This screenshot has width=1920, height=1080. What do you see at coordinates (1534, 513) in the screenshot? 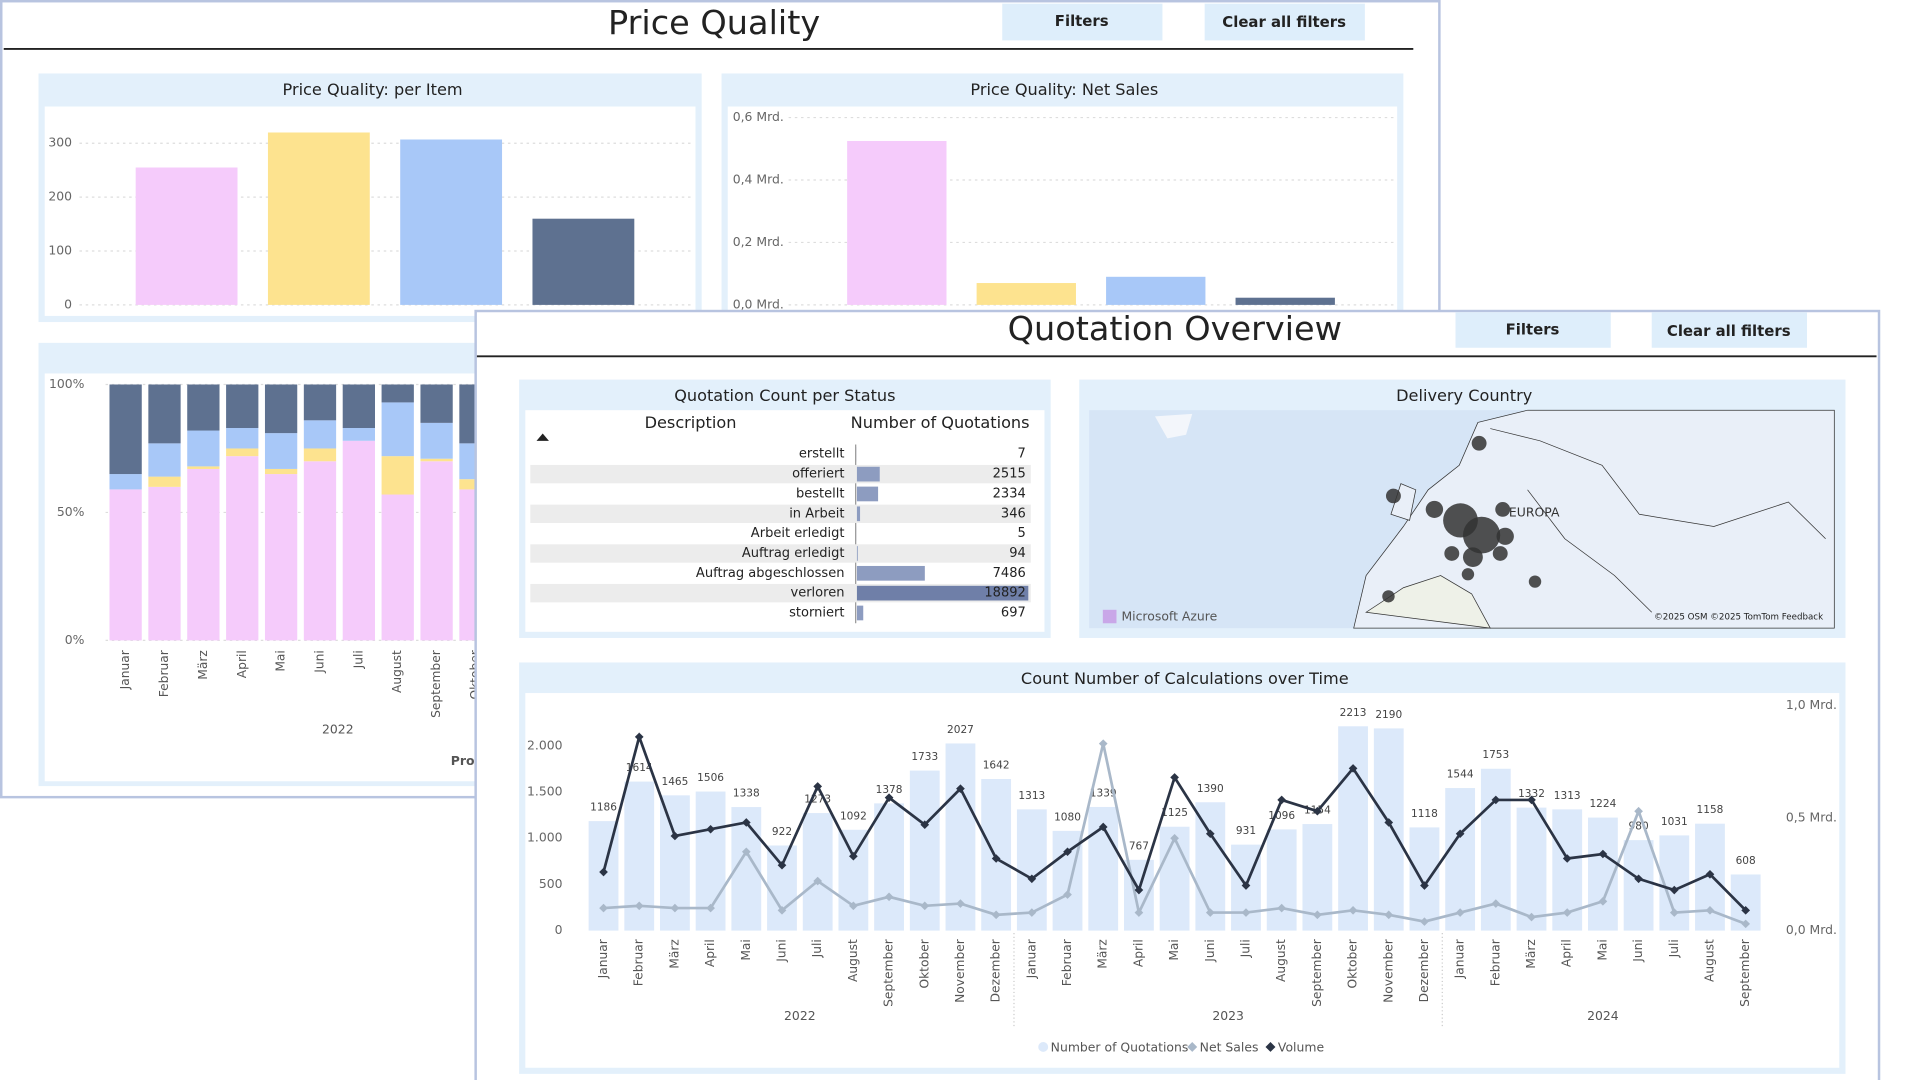
I see `map-region-label: EUROPA` at bounding box center [1534, 513].